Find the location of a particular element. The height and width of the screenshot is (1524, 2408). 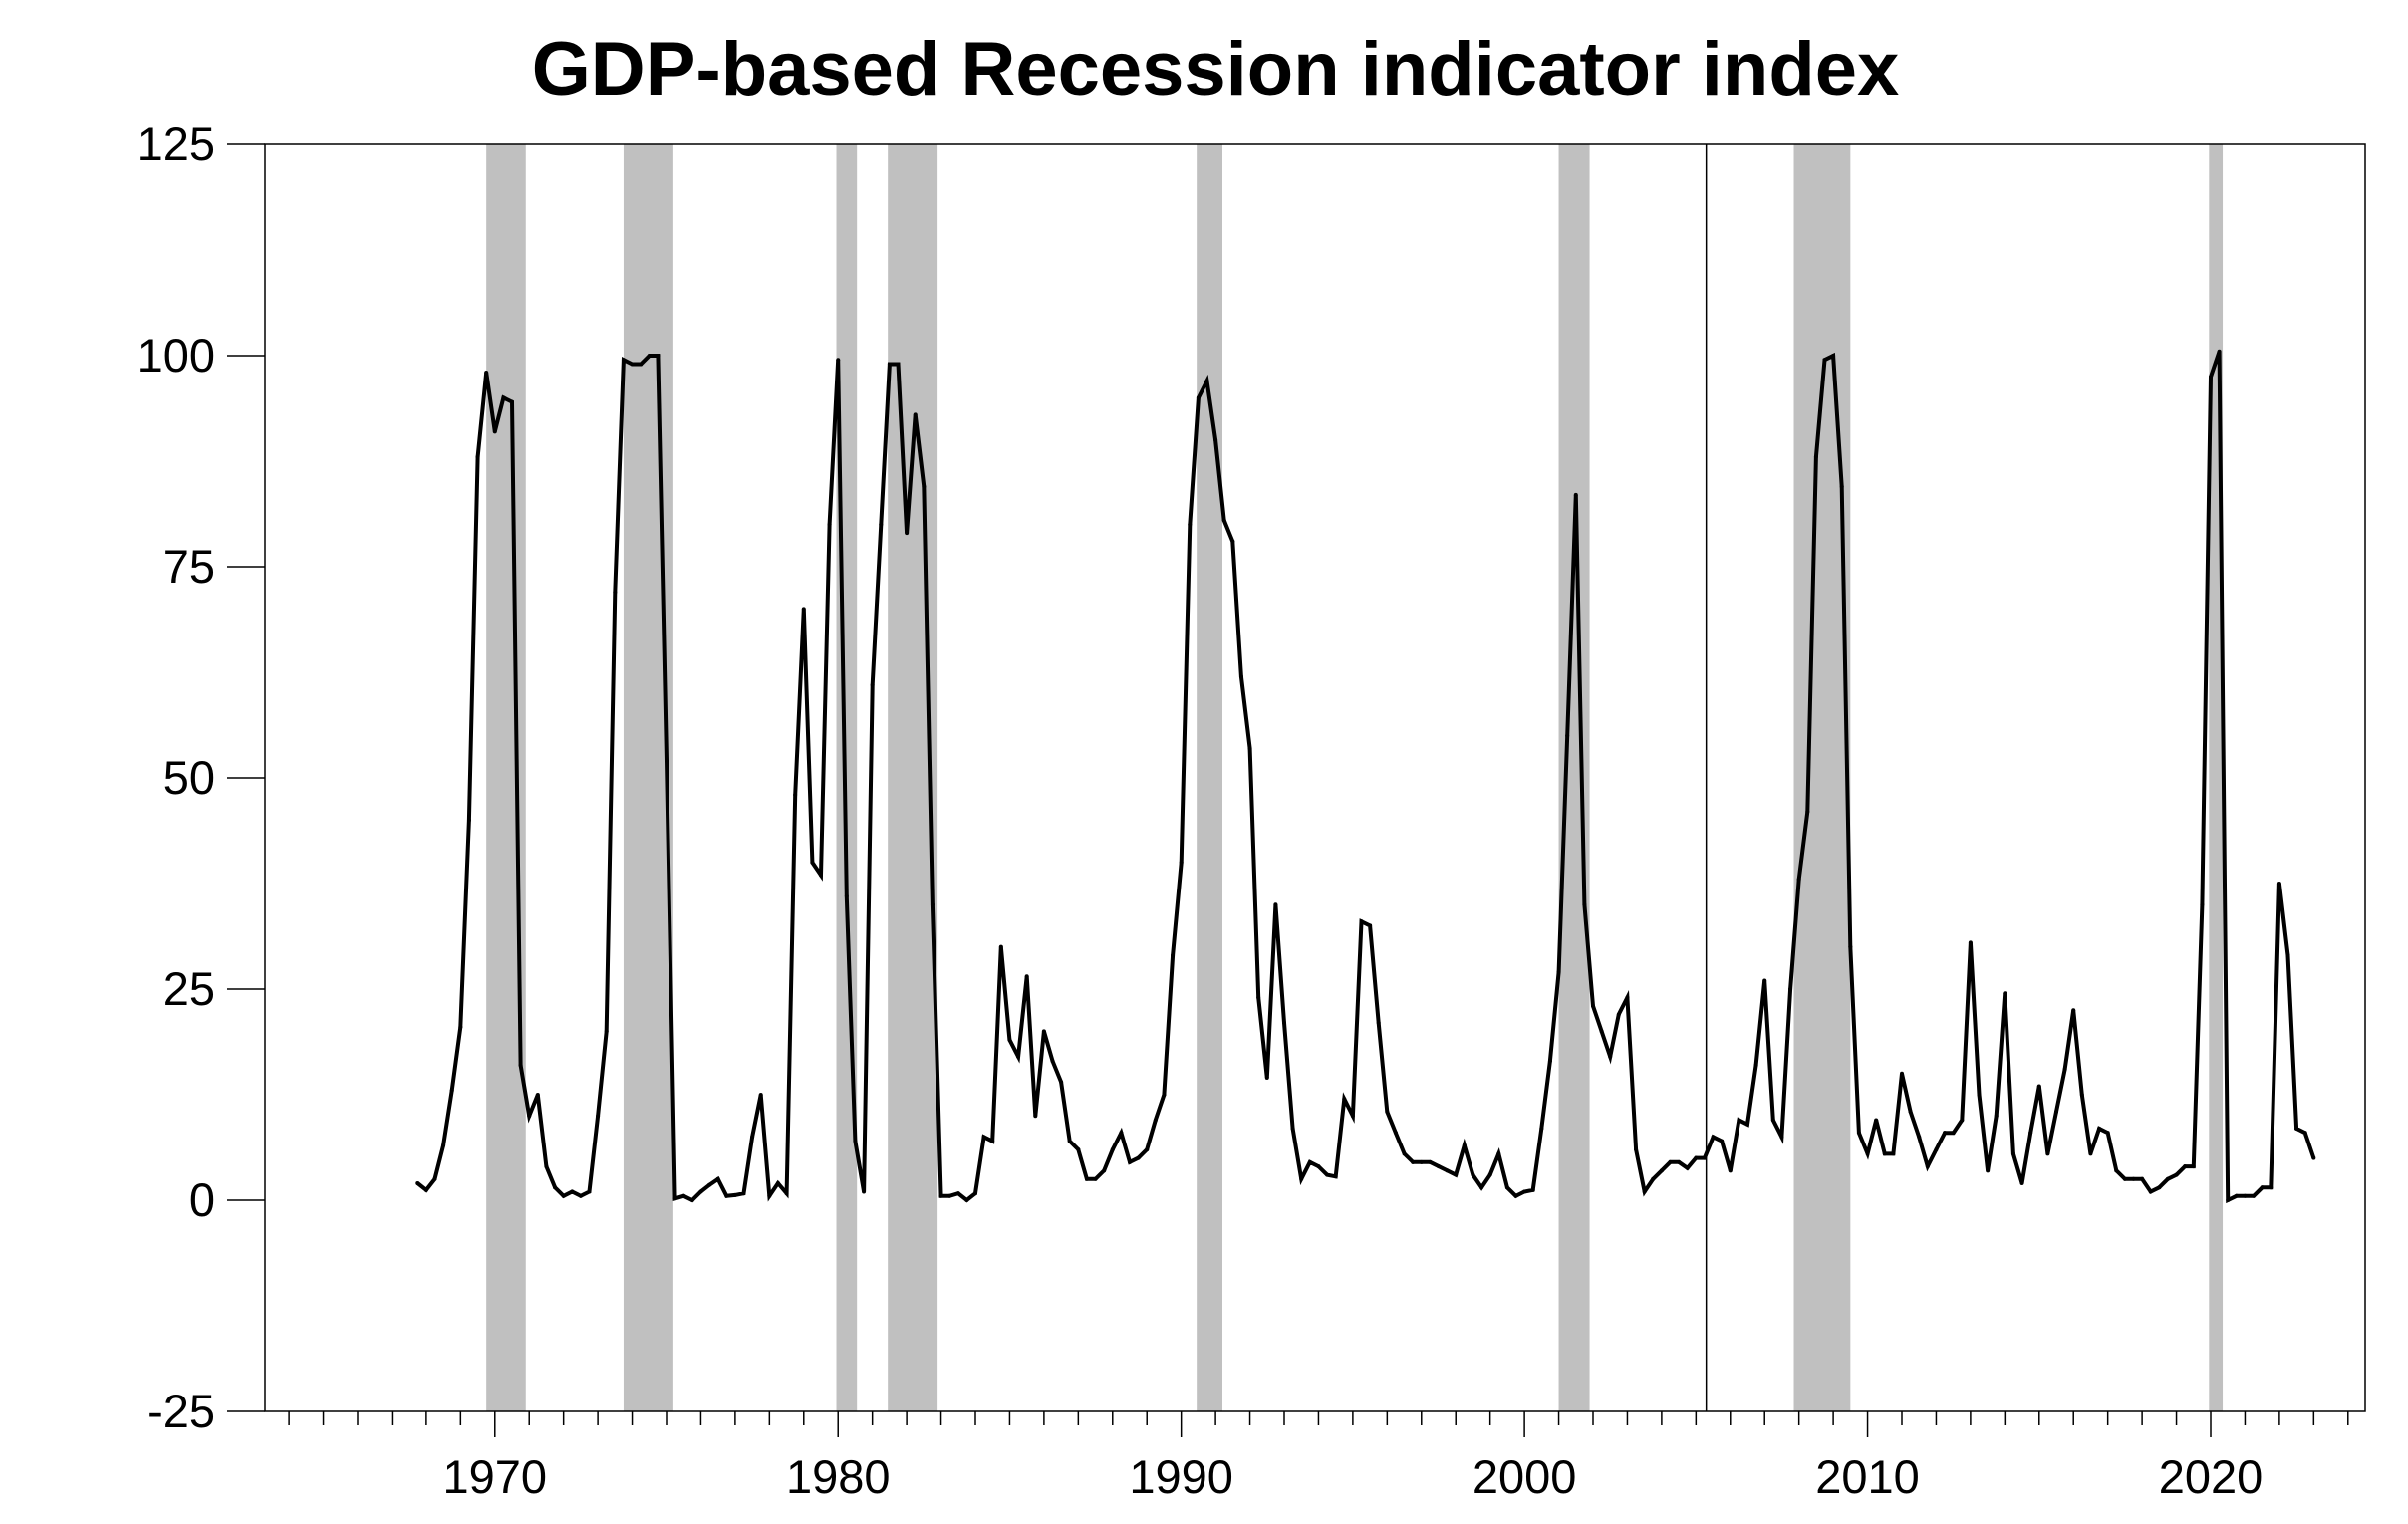

x-tick-label-2: 1990 is located at coordinates (1181, 1476).